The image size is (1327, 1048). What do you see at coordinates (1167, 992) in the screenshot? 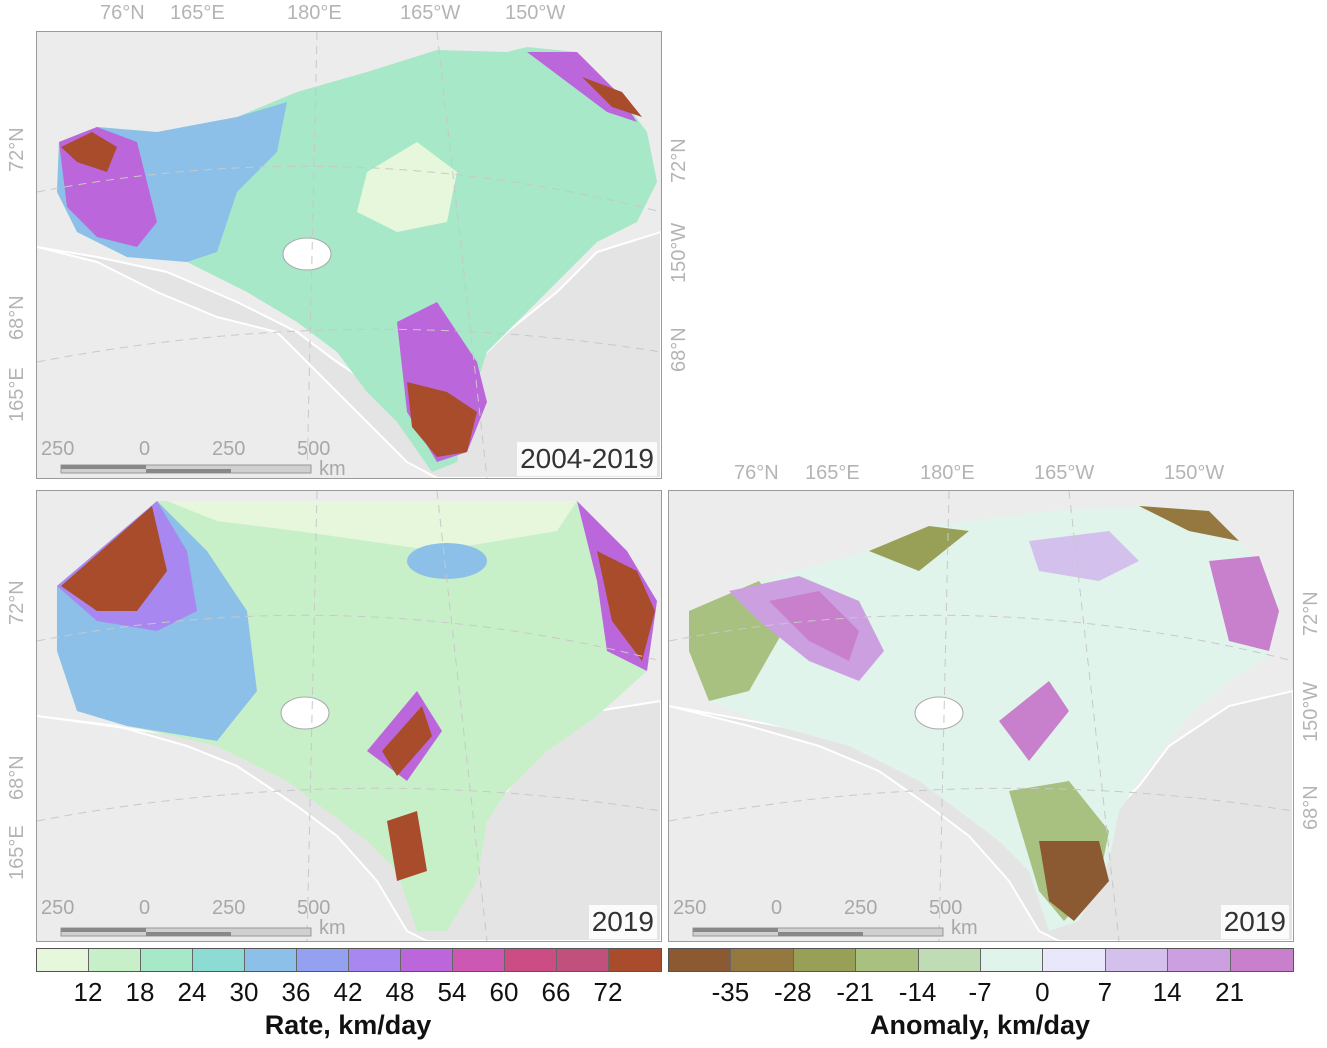
I see `colorbar-tick-label: 14` at bounding box center [1167, 992].